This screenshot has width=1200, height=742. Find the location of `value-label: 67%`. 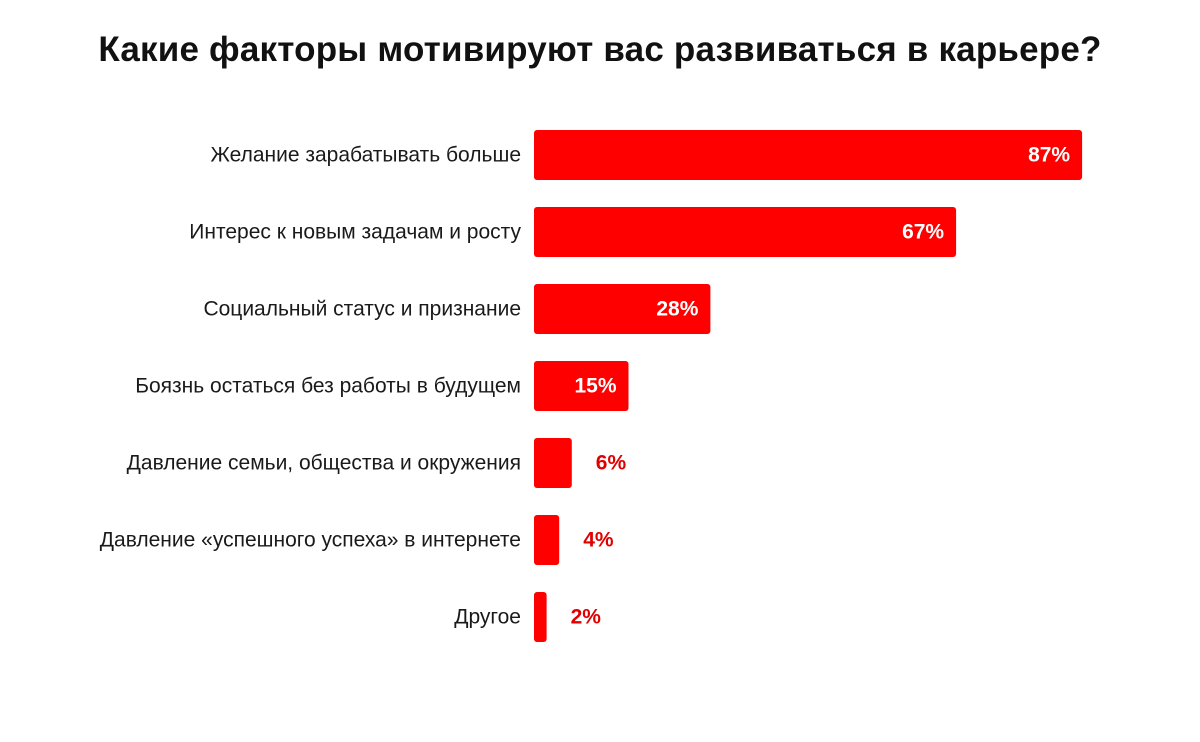

value-label: 67% is located at coordinates (923, 232).